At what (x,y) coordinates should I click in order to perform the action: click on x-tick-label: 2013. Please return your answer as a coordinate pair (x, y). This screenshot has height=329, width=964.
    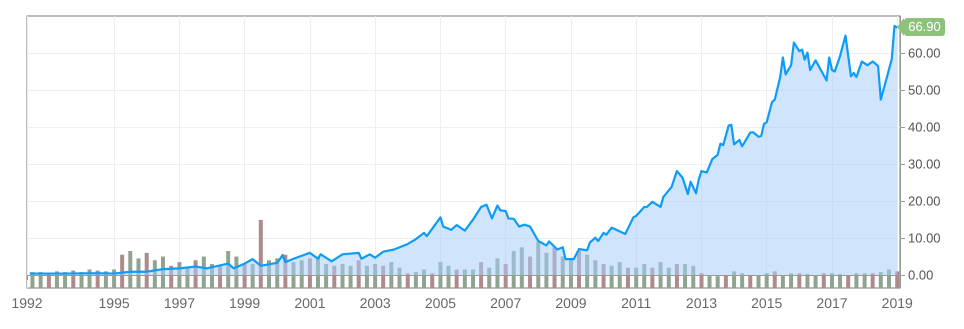
    Looking at the image, I should click on (702, 303).